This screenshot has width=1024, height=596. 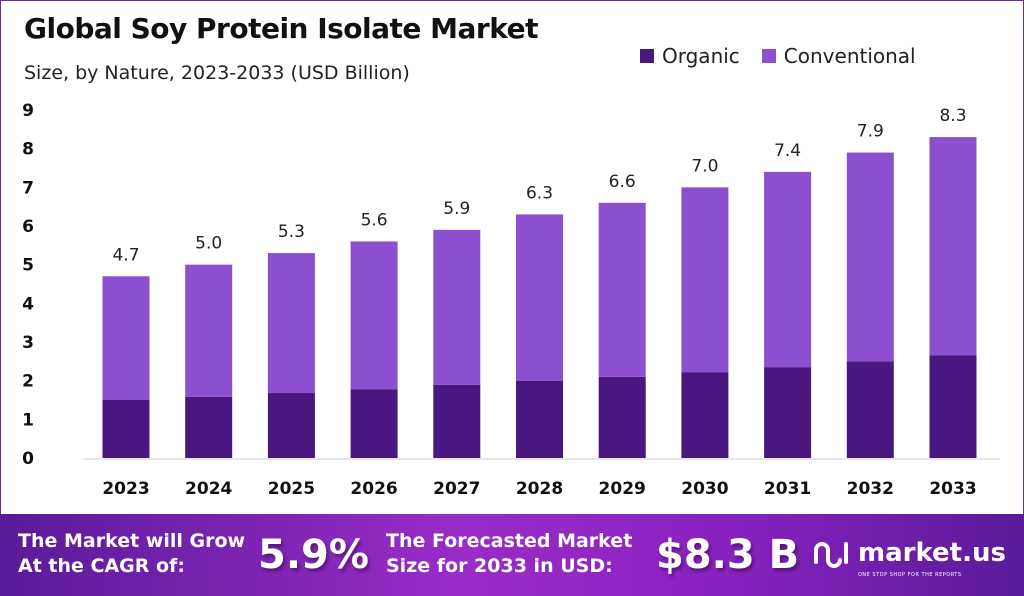 What do you see at coordinates (705, 280) in the screenshot?
I see `bar-conventional-2030` at bounding box center [705, 280].